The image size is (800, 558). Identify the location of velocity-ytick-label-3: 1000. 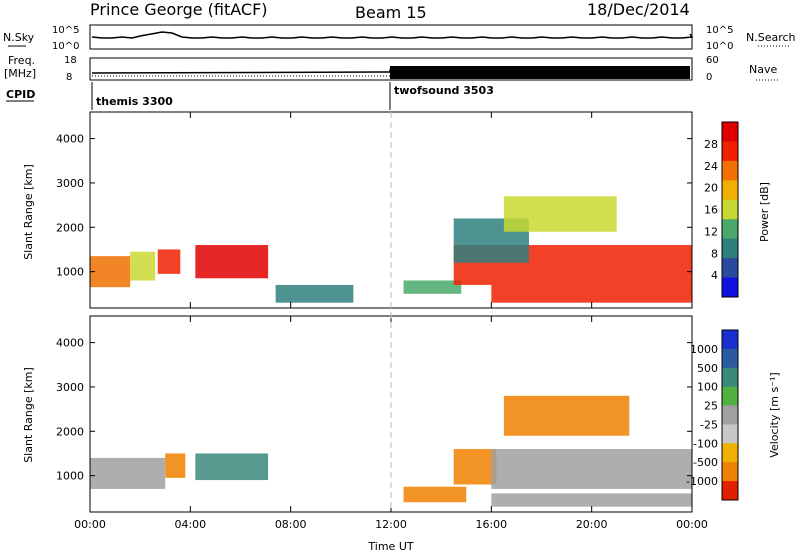
(70, 476).